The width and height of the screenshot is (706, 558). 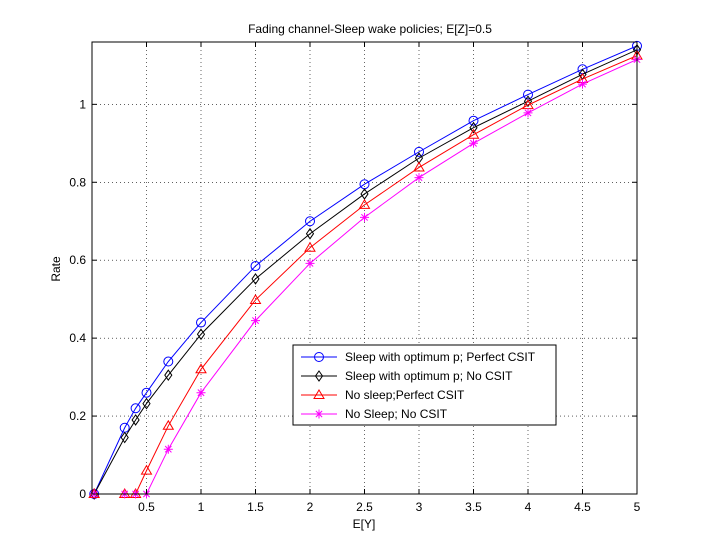 I want to click on legend-item: No sleep;Perfect CSIT, so click(x=383, y=395).